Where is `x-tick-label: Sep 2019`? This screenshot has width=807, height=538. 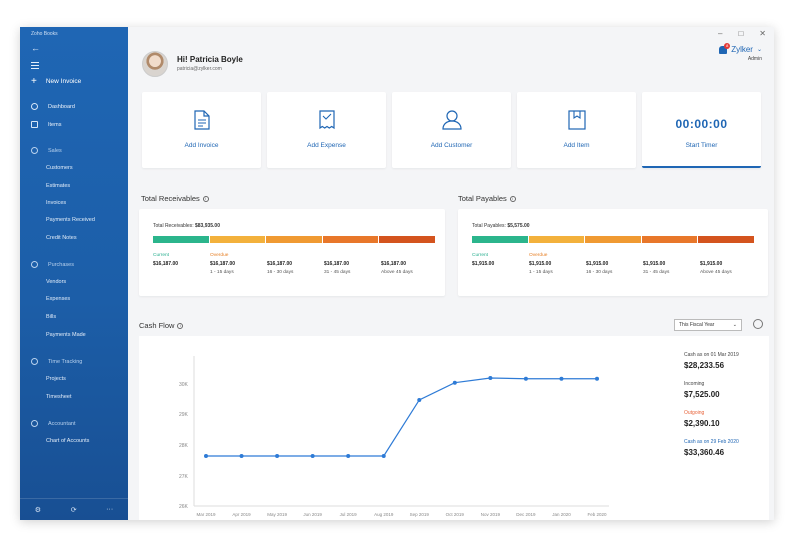
x-tick-label: Sep 2019 is located at coordinates (420, 514).